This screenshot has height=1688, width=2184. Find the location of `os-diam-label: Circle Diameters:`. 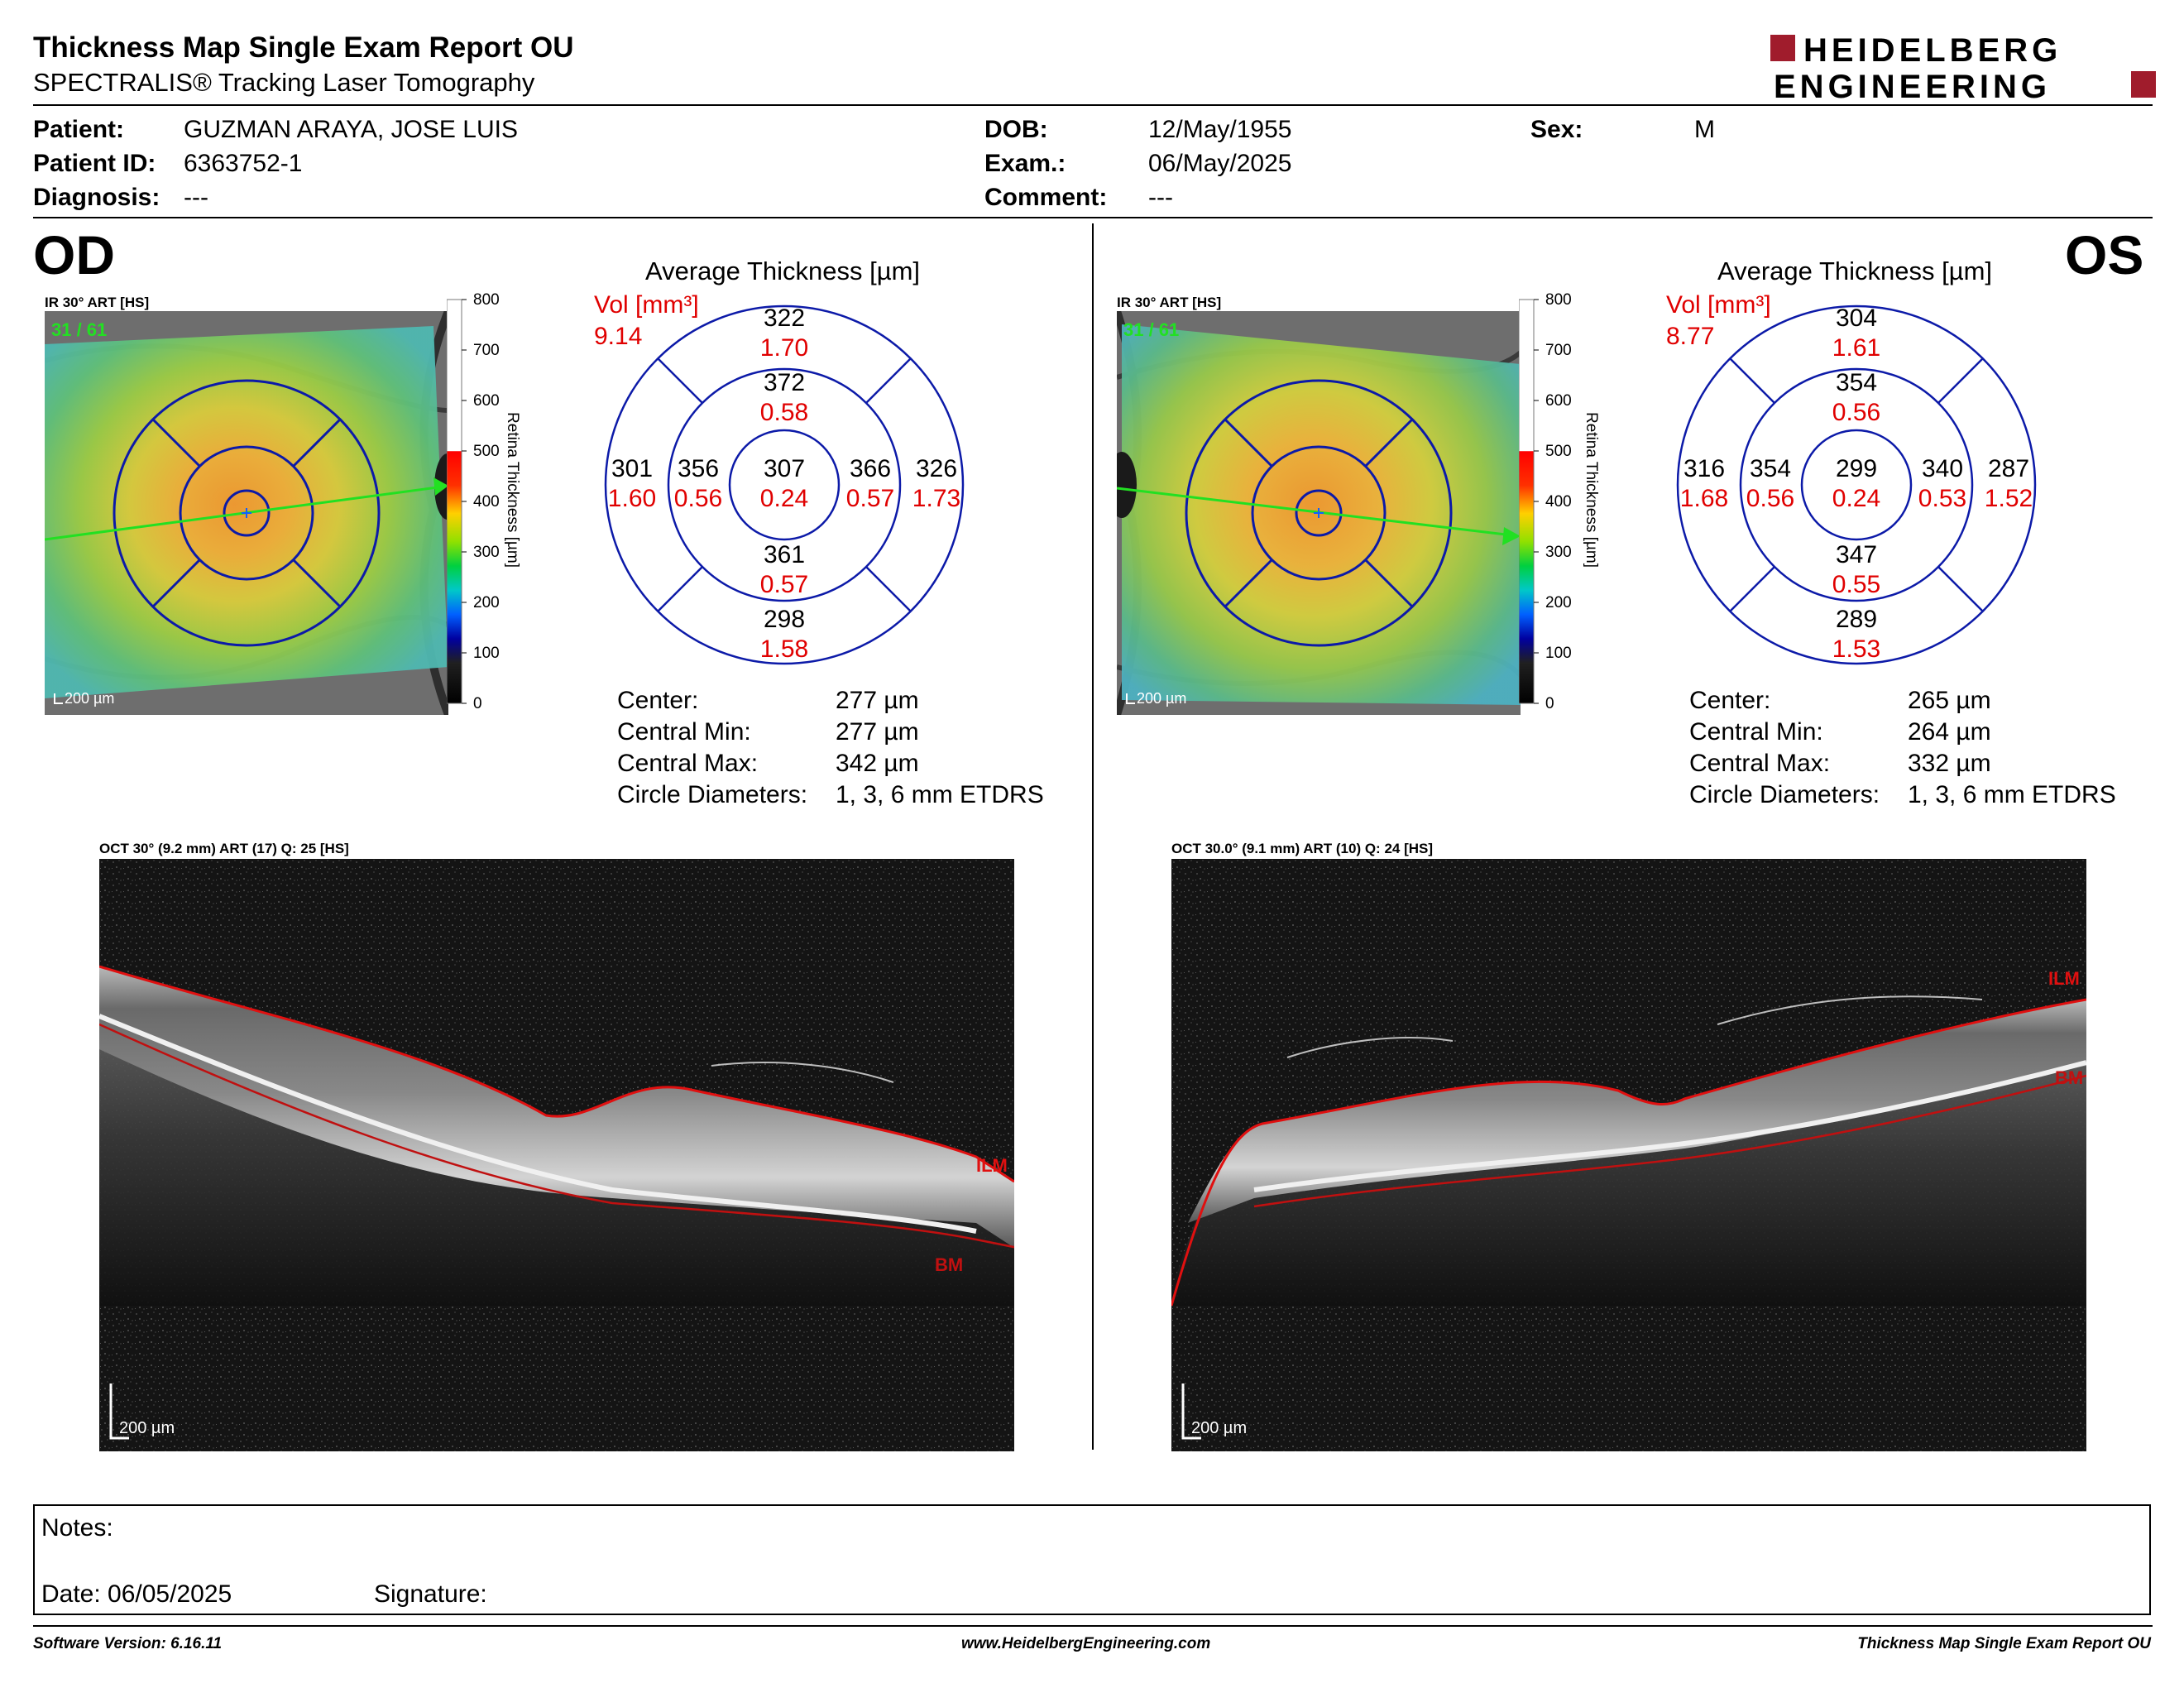

os-diam-label: Circle Diameters: is located at coordinates (1784, 794).